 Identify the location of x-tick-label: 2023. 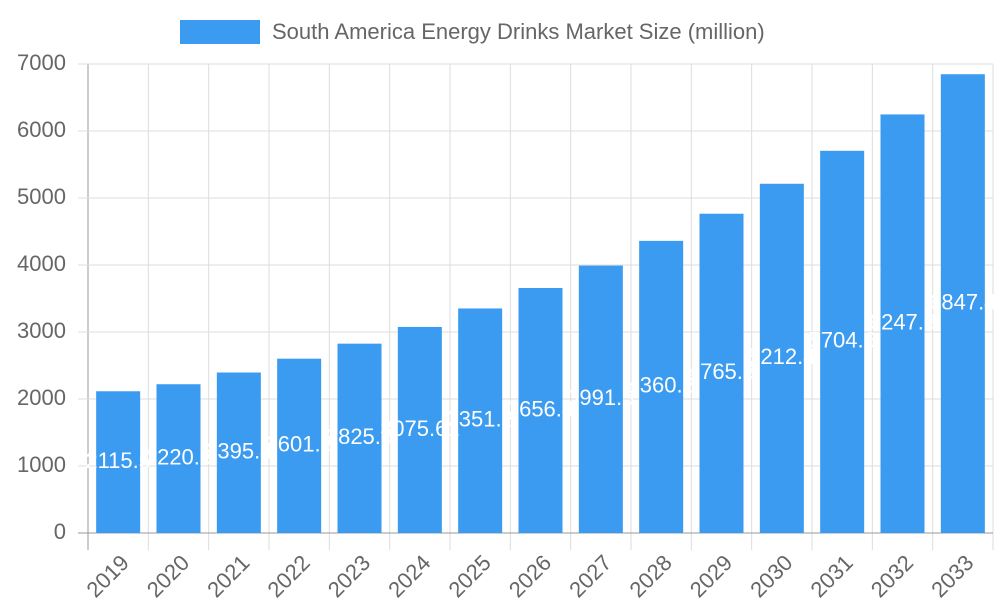
(349, 575).